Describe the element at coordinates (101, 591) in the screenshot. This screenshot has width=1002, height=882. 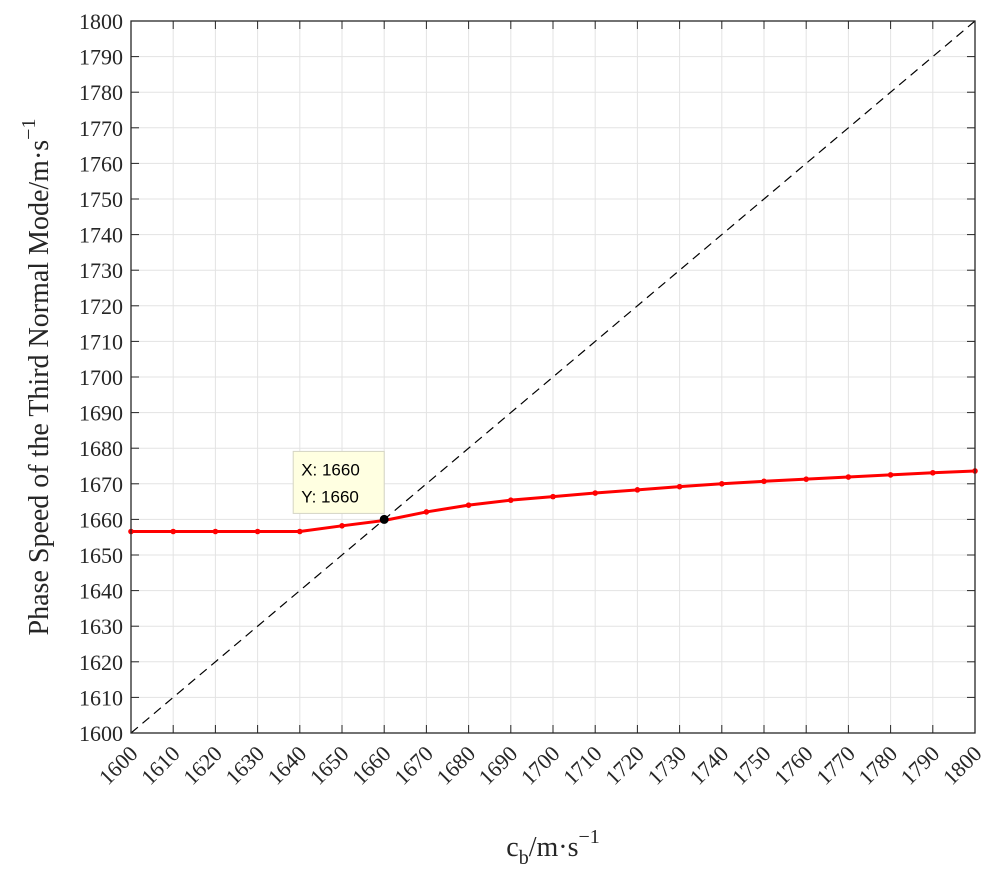
I see `y-tick-label: 1640` at that location.